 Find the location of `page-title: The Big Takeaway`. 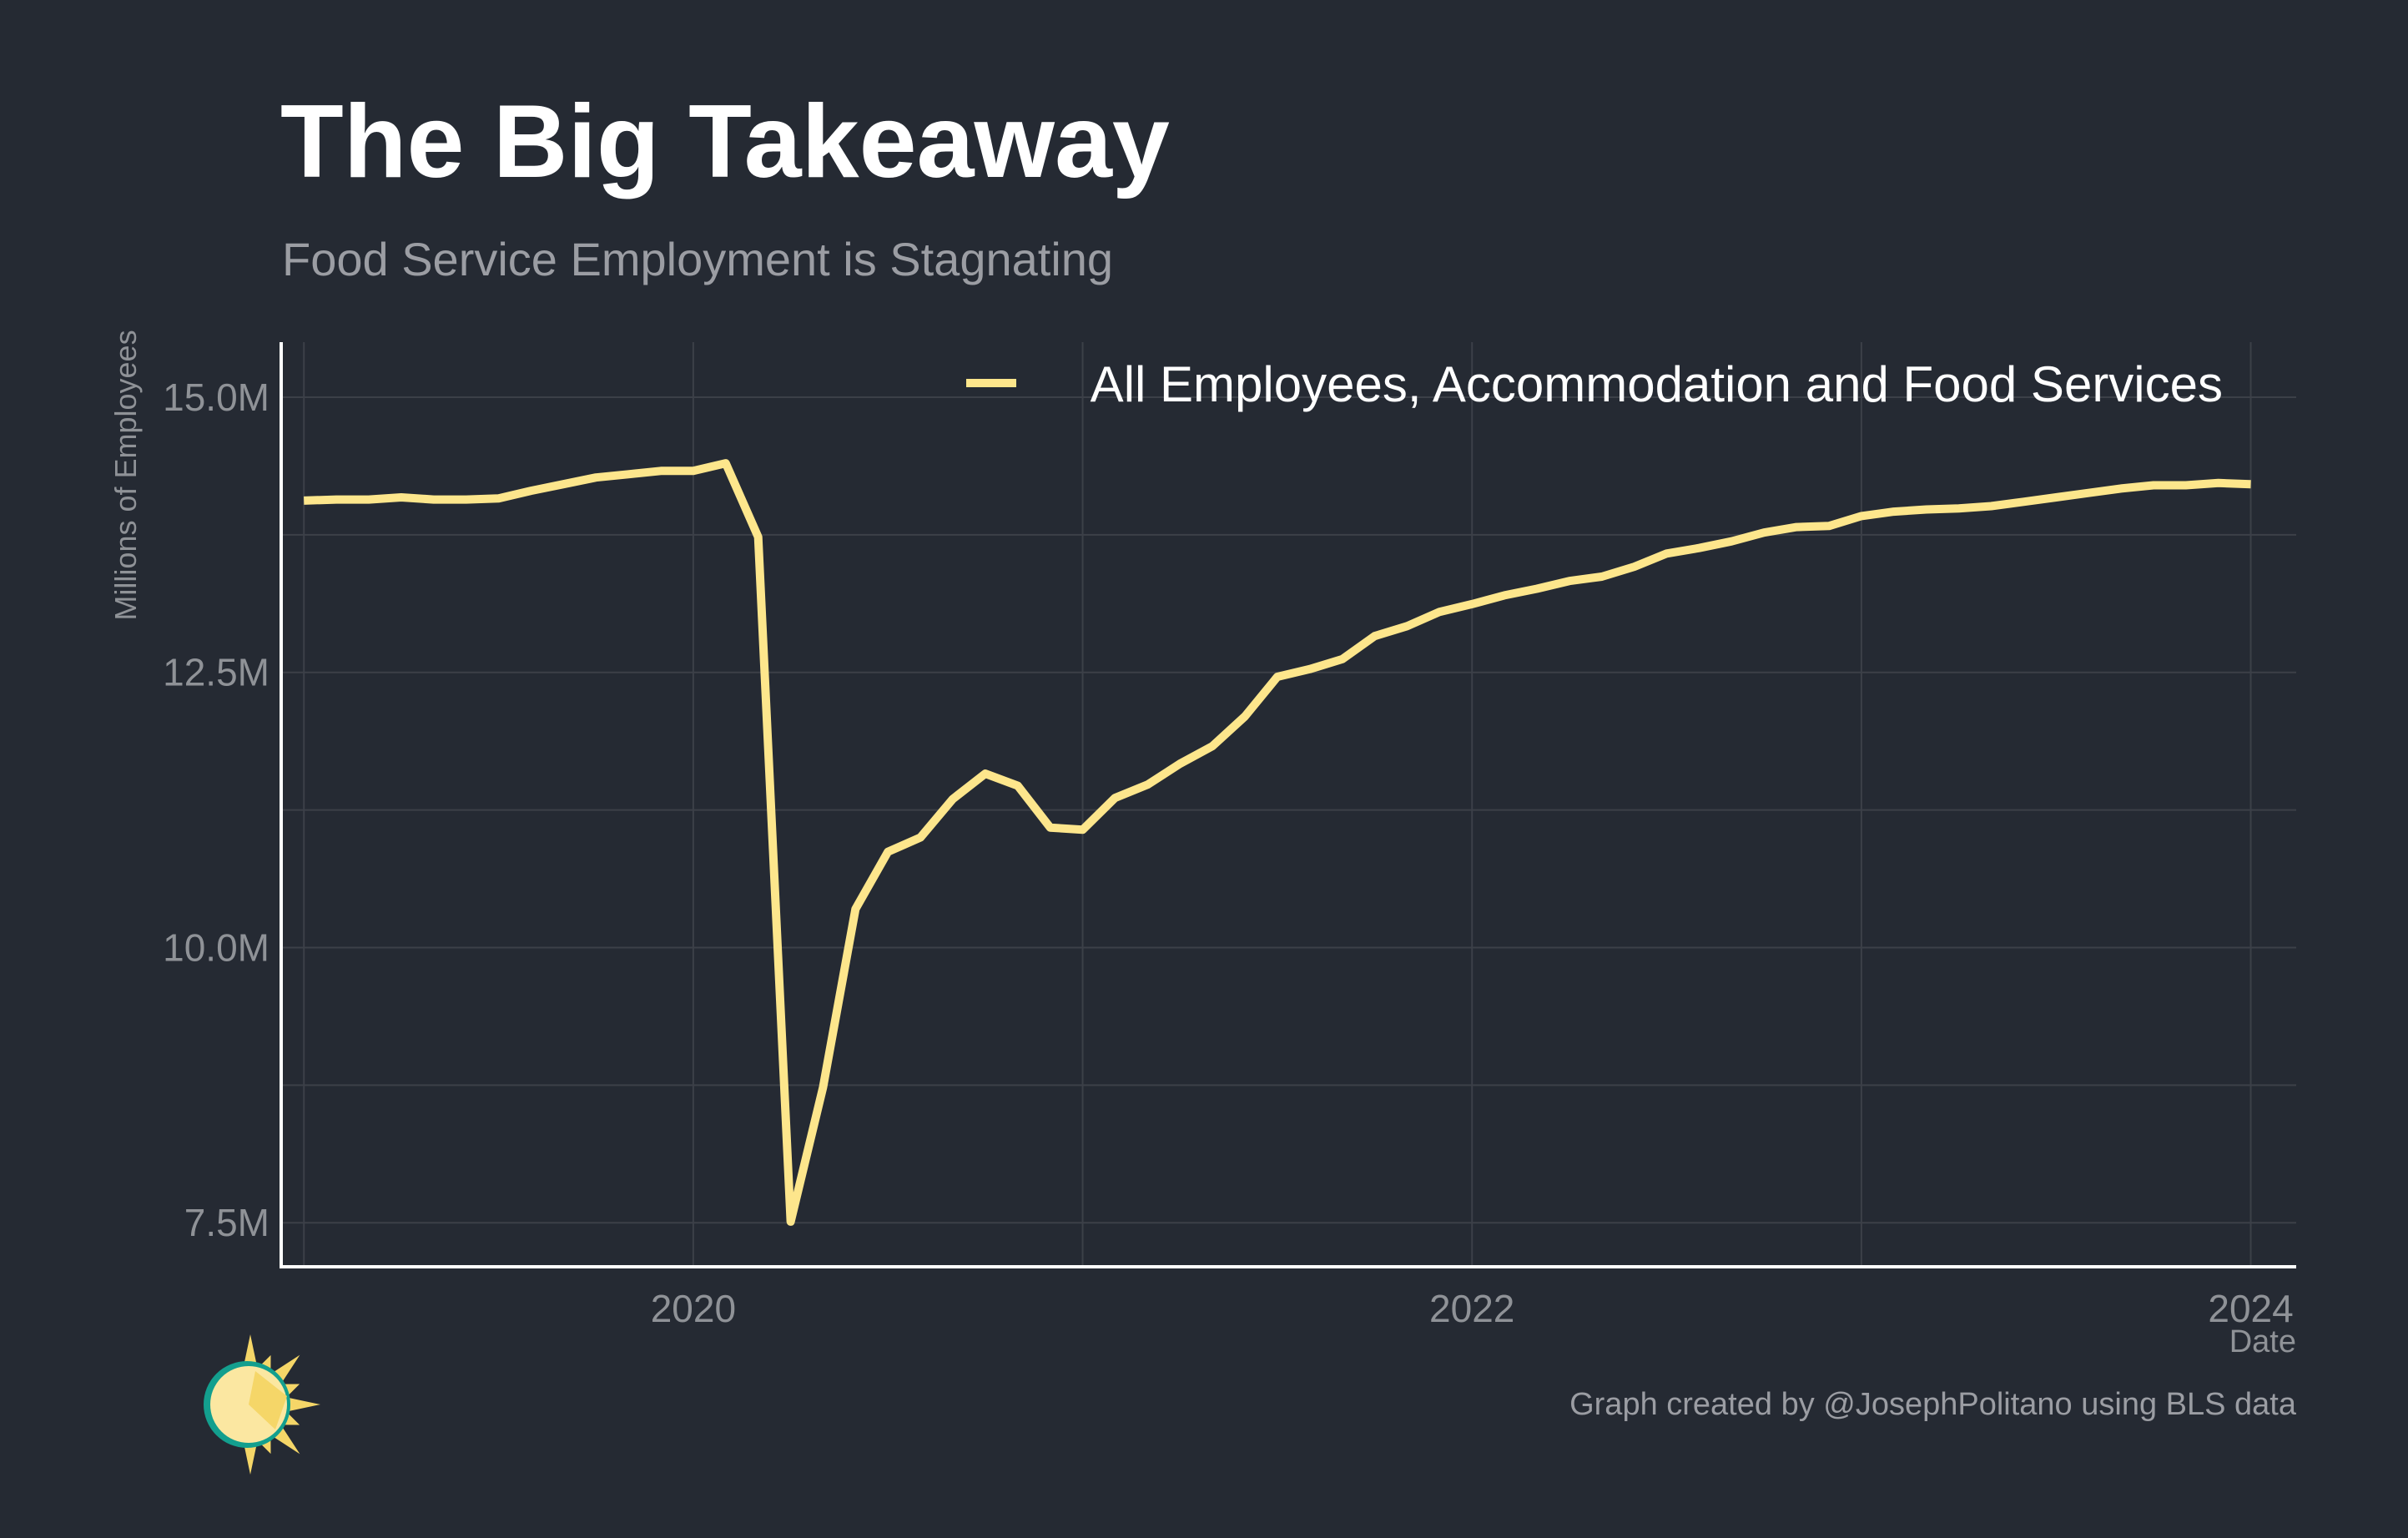

page-title: The Big Takeaway is located at coordinates (725, 141).